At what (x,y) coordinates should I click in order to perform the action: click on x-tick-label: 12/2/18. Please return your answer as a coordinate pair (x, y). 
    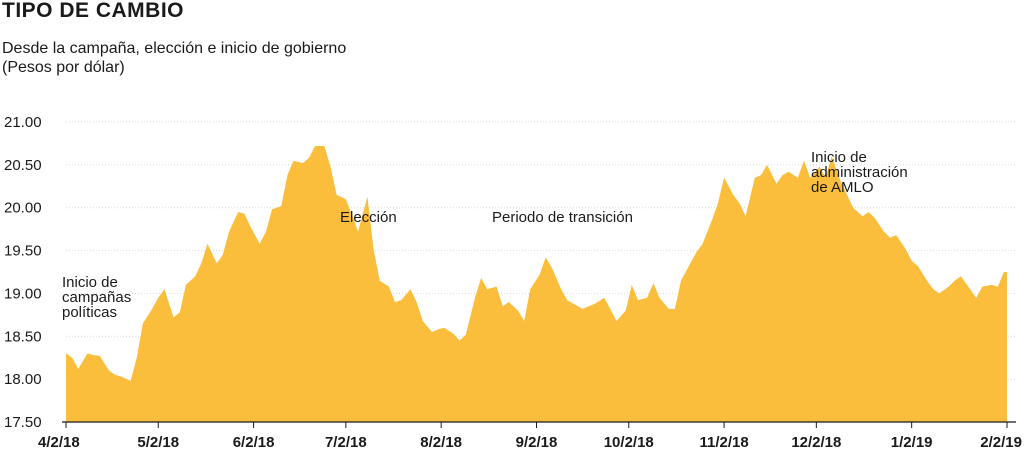
    Looking at the image, I should click on (816, 442).